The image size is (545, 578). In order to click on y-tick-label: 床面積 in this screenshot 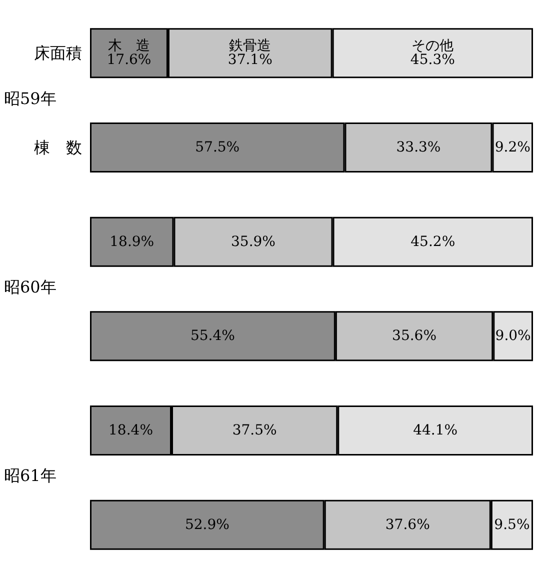, I will do `click(58, 53)`.